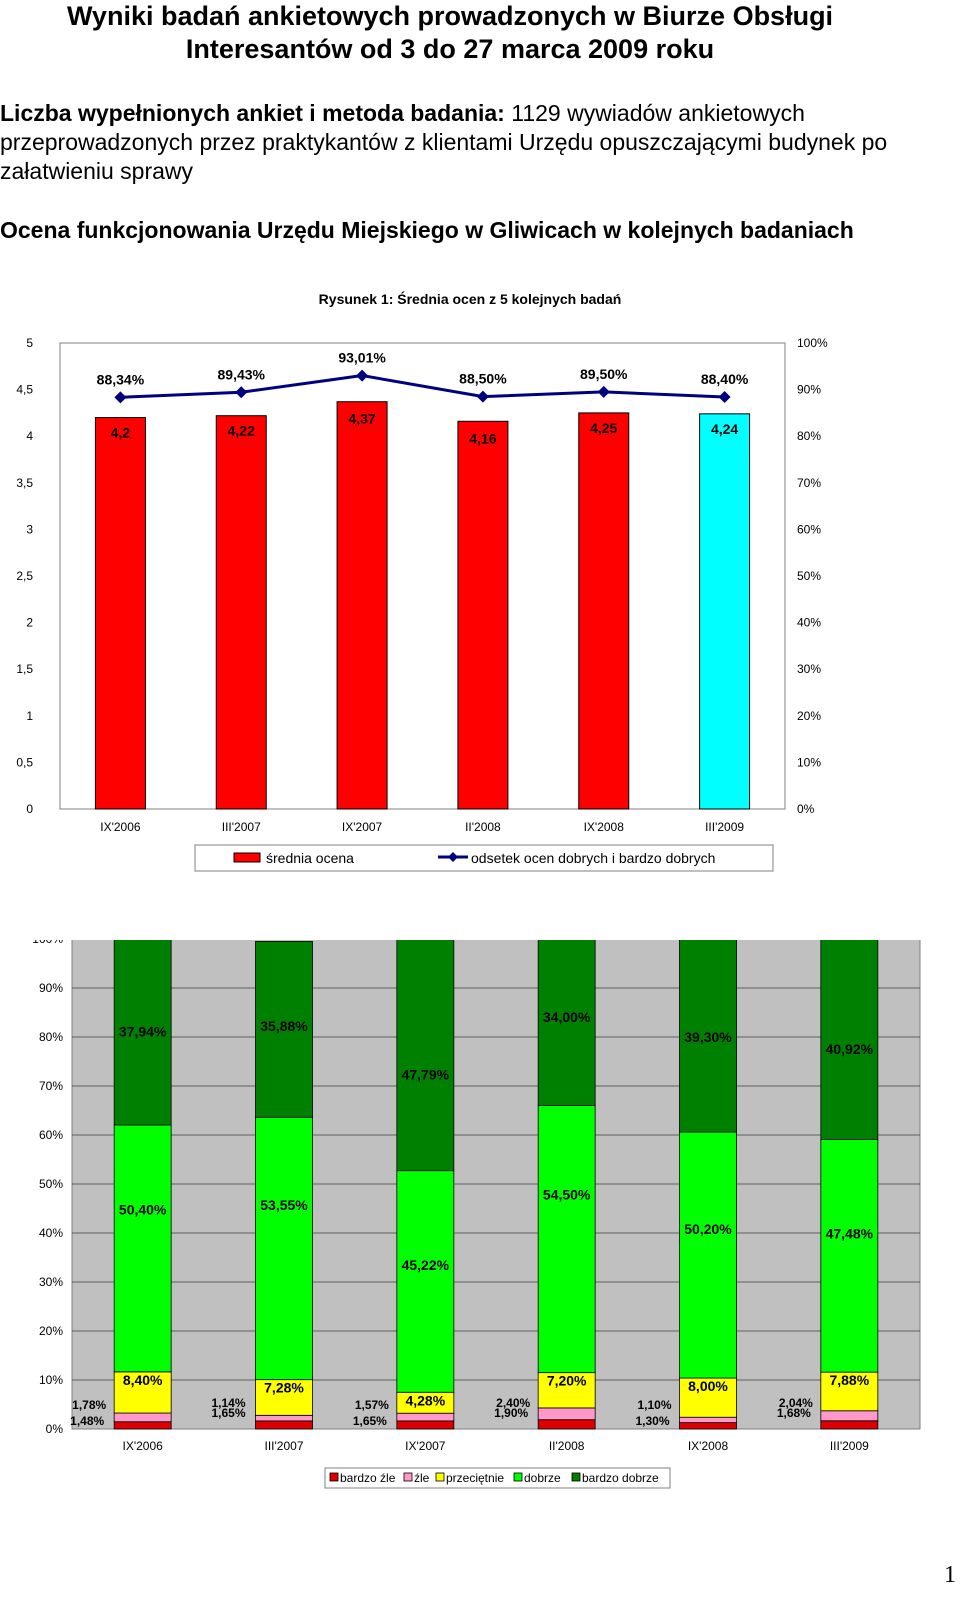 The height and width of the screenshot is (1607, 960). I want to click on y-right-tick-label: 10%, so click(809, 762).